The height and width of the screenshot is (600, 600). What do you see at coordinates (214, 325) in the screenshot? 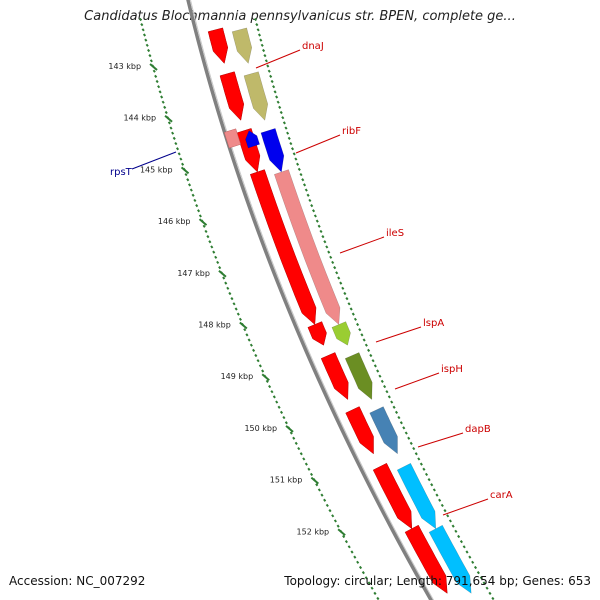
I see `tick-label: 148 kbp` at bounding box center [214, 325].